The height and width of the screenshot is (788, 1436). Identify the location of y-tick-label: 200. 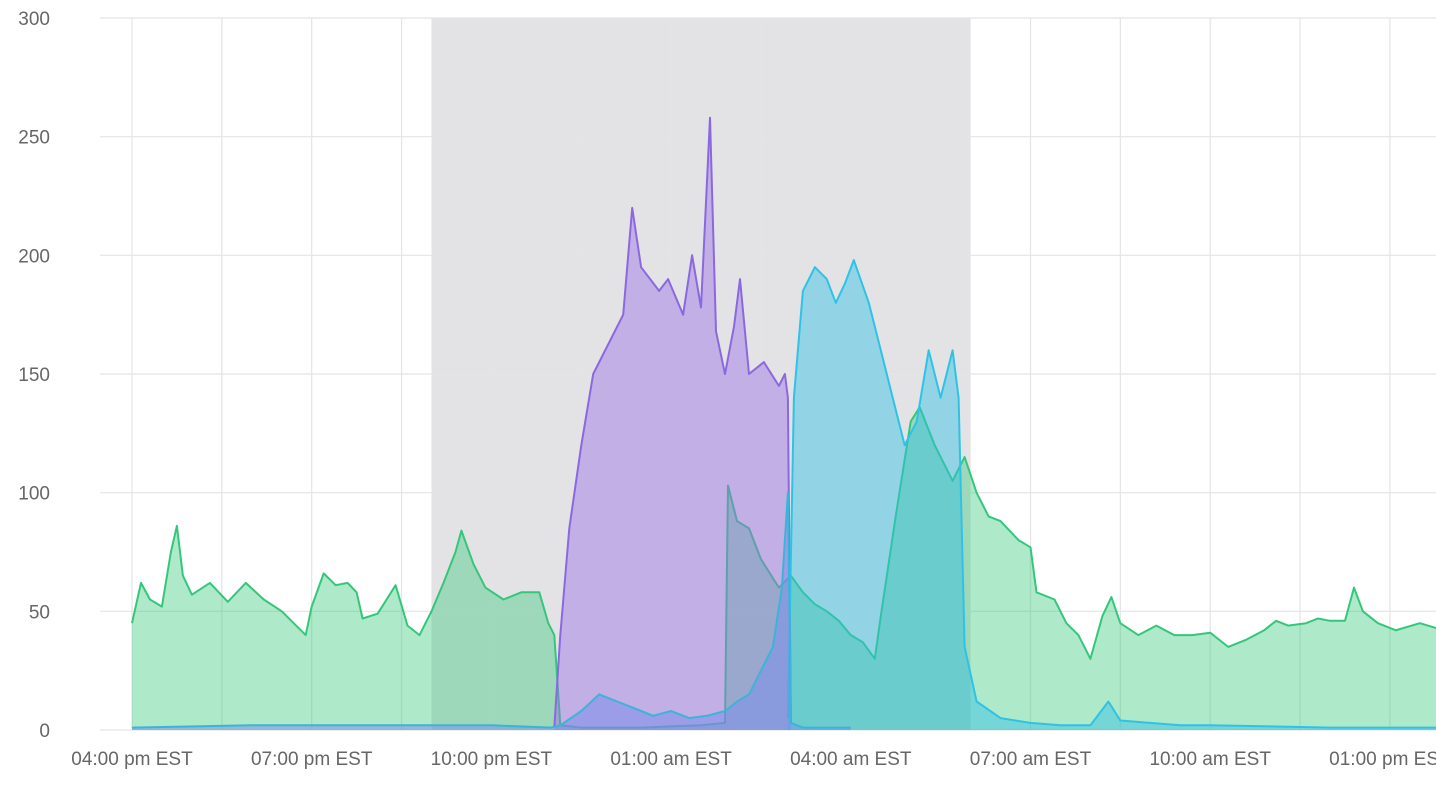
(34, 256).